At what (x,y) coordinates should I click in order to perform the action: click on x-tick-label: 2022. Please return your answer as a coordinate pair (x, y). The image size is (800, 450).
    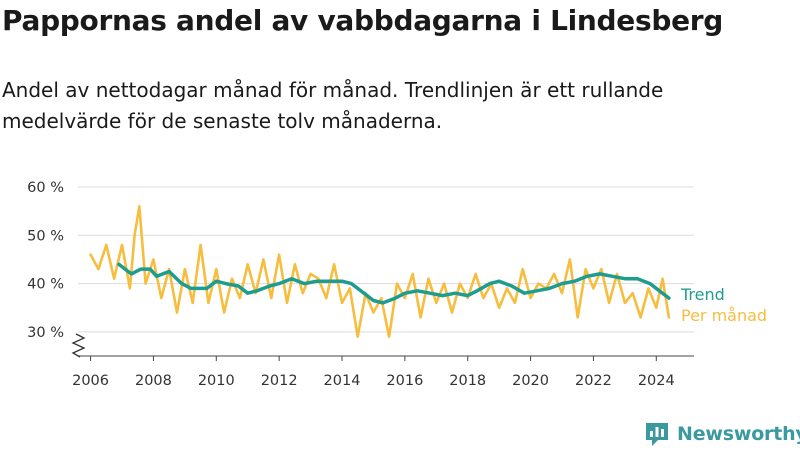
    Looking at the image, I should click on (593, 381).